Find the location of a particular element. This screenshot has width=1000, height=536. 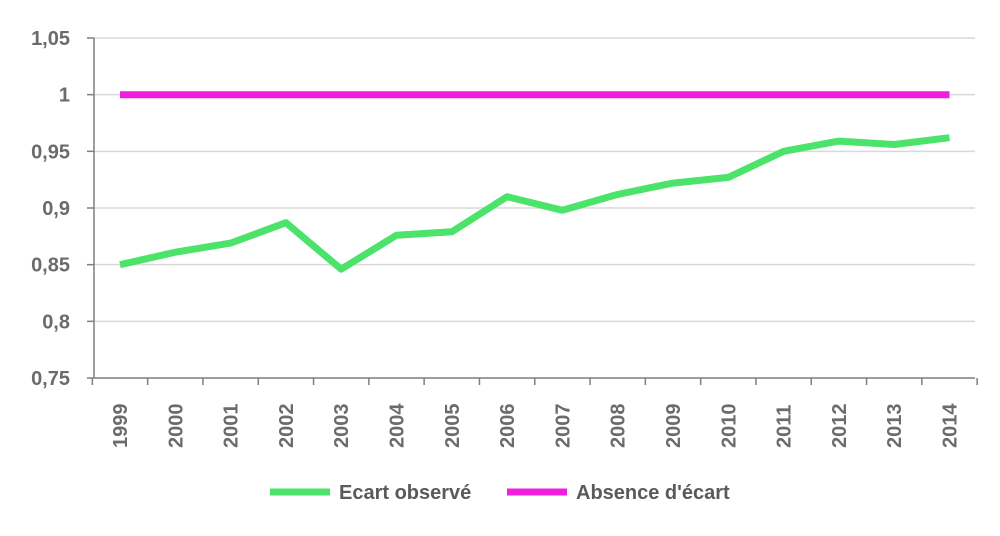

x-tick-label: 2011 is located at coordinates (785, 426).